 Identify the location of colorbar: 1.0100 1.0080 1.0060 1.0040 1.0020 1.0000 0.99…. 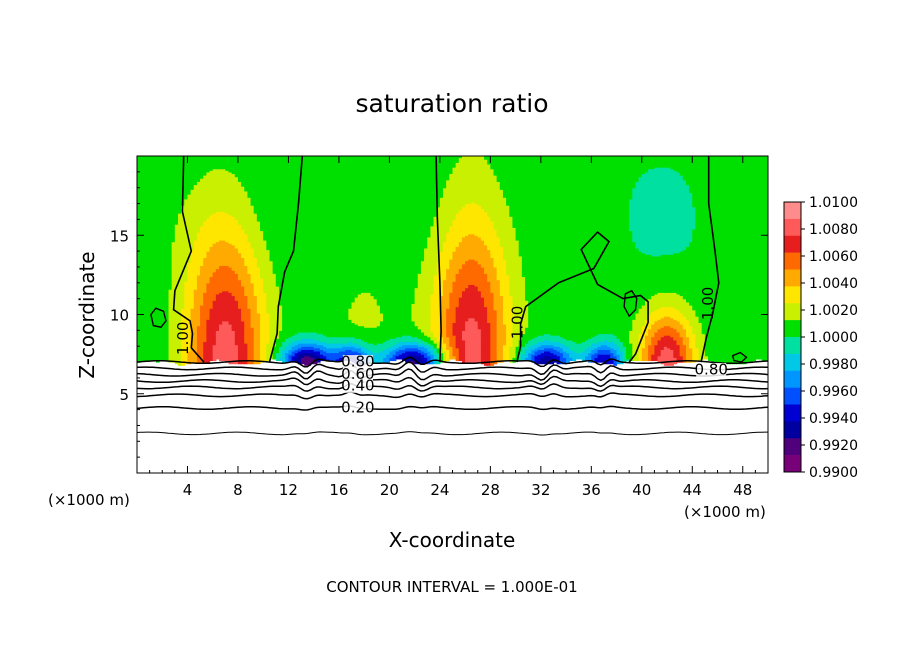
(821, 338).